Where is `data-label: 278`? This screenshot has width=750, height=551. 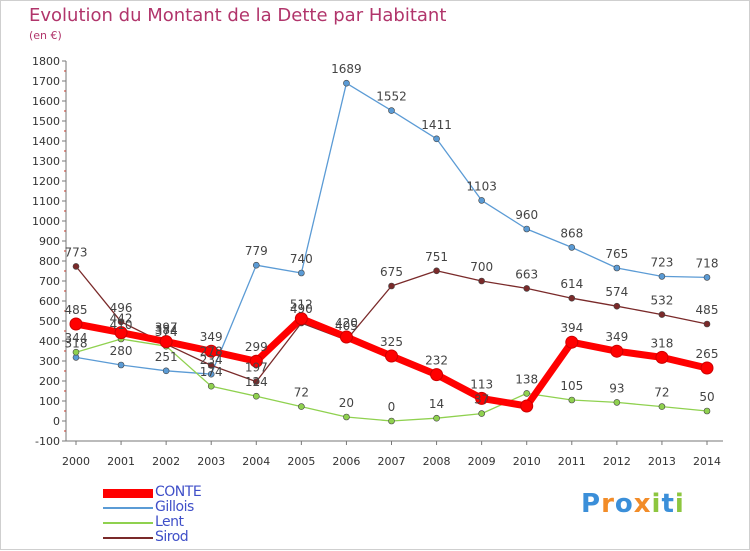
data-label: 278 is located at coordinates (211, 351).